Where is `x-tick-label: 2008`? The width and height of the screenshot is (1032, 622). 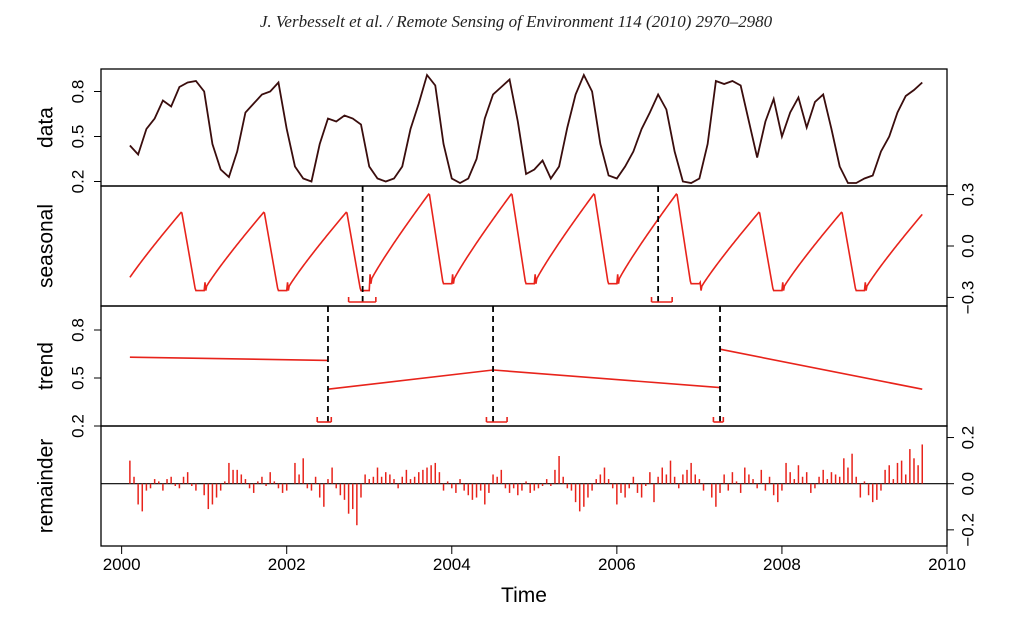
x-tick-label: 2008 is located at coordinates (782, 564).